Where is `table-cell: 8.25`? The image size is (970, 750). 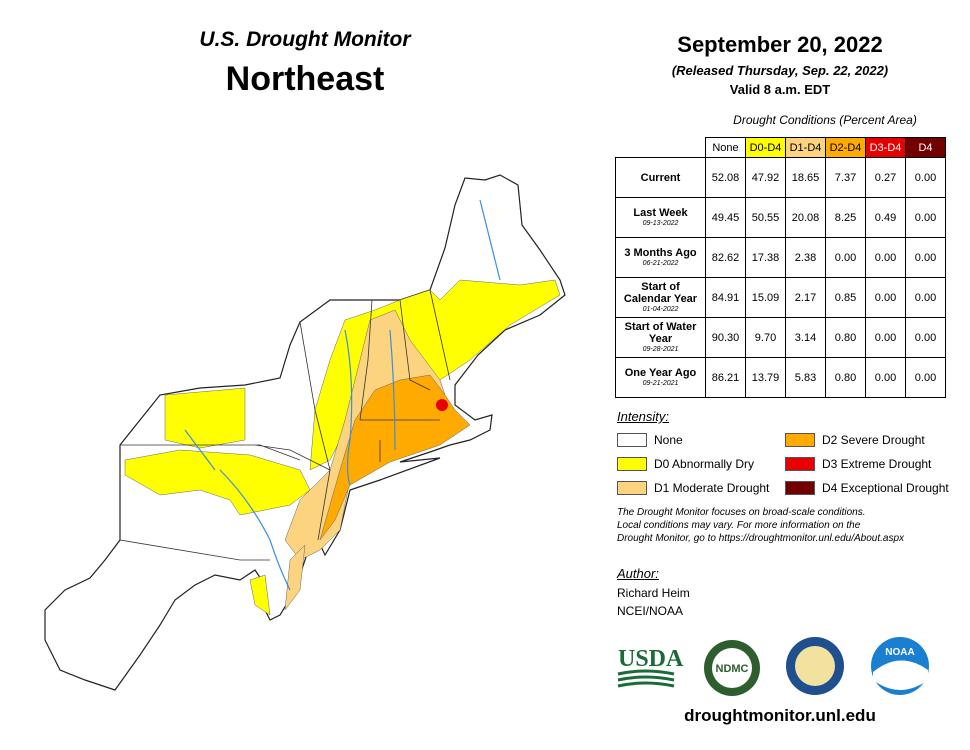 table-cell: 8.25 is located at coordinates (845, 217).